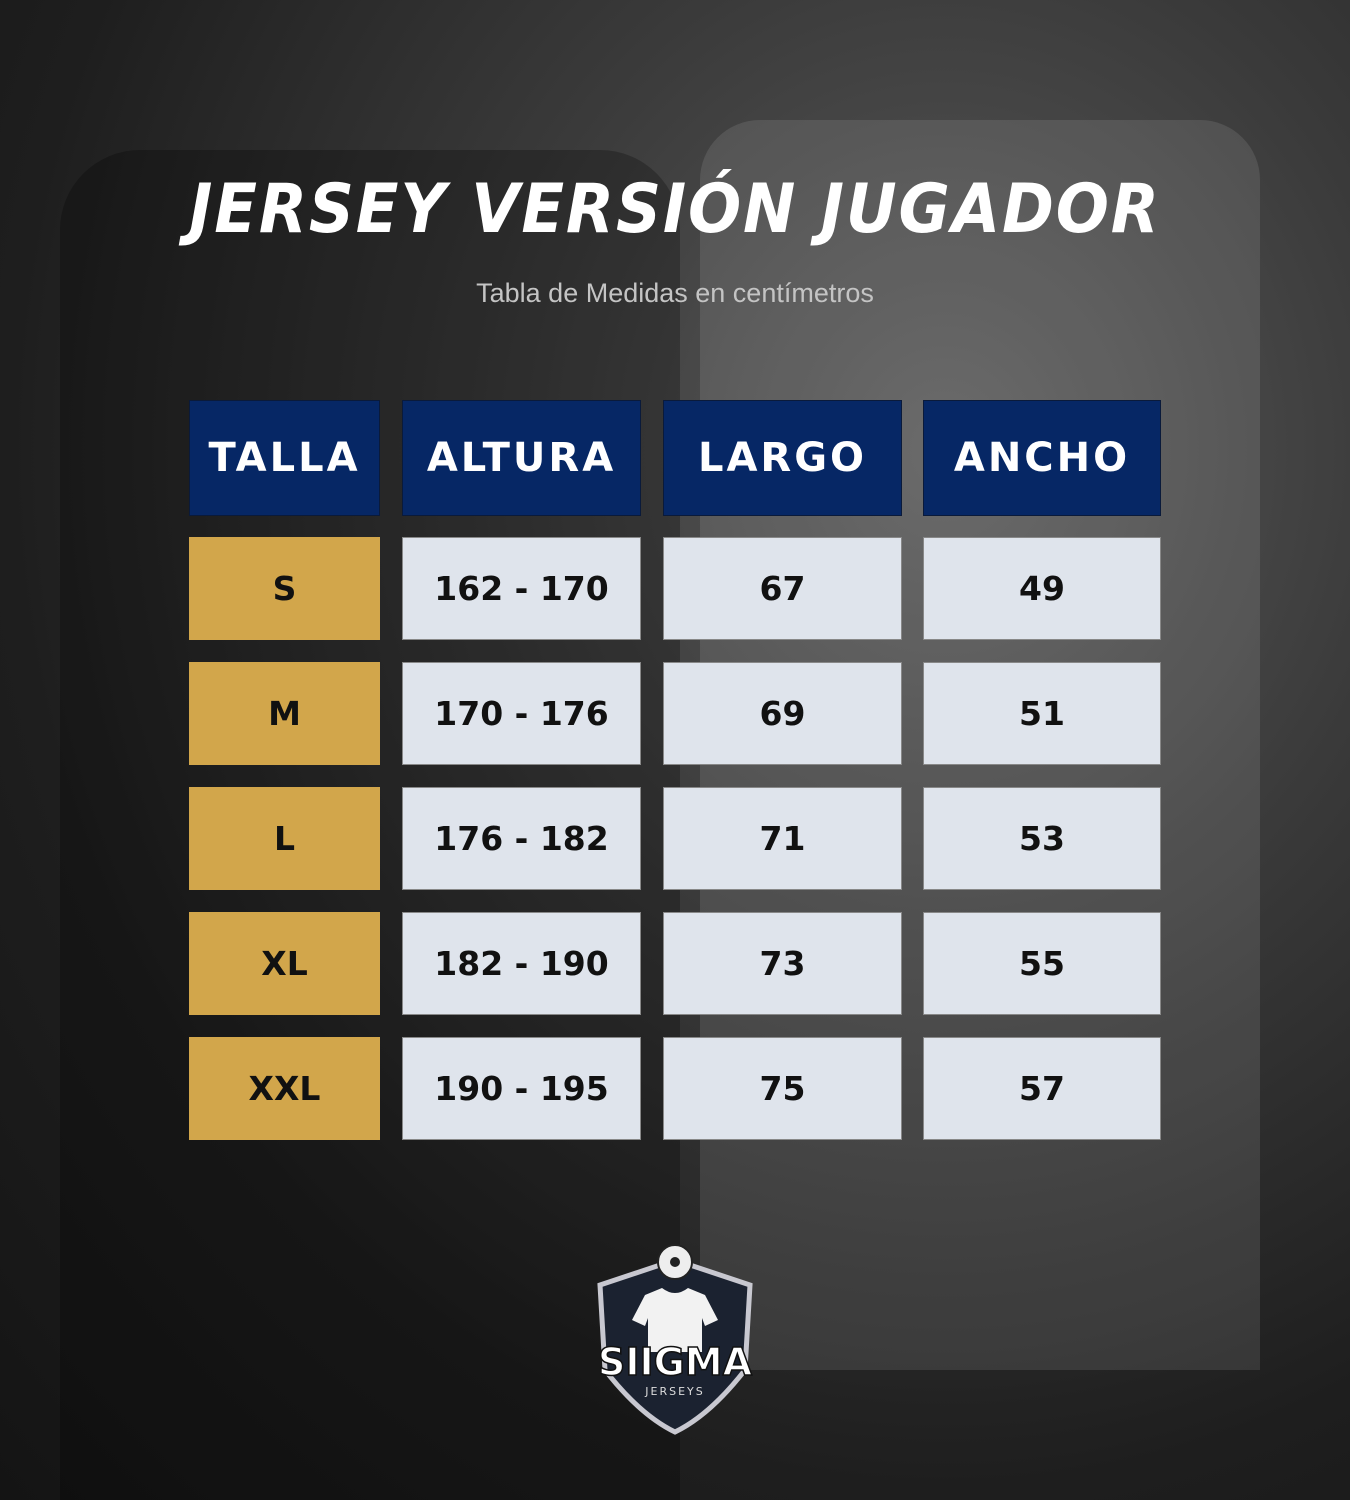  I want to click on largo-cell: 69, so click(782, 713).